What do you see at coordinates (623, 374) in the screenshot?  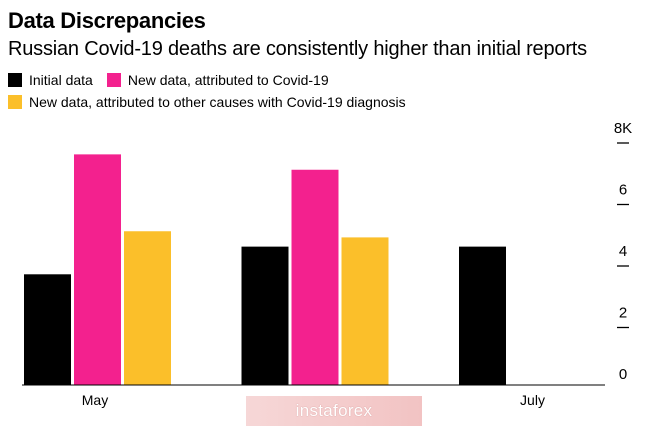 I see `y-tick-label: 0` at bounding box center [623, 374].